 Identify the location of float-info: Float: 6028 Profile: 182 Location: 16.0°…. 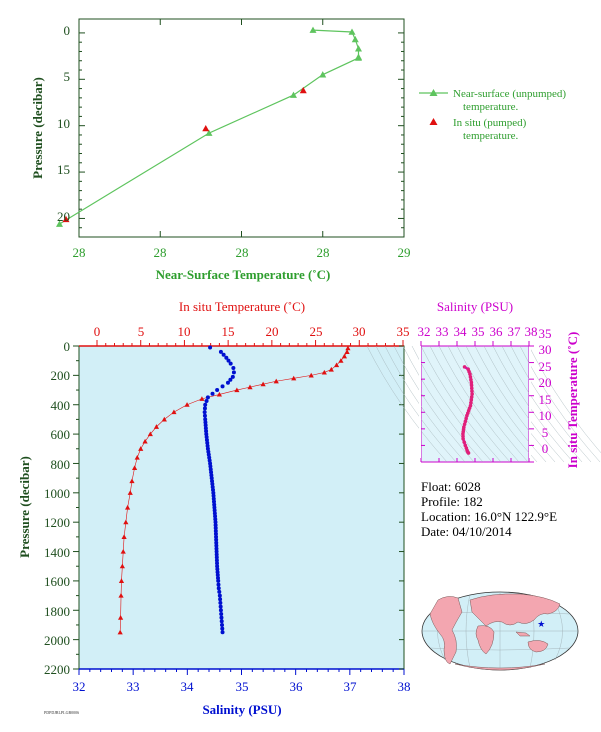
(489, 509).